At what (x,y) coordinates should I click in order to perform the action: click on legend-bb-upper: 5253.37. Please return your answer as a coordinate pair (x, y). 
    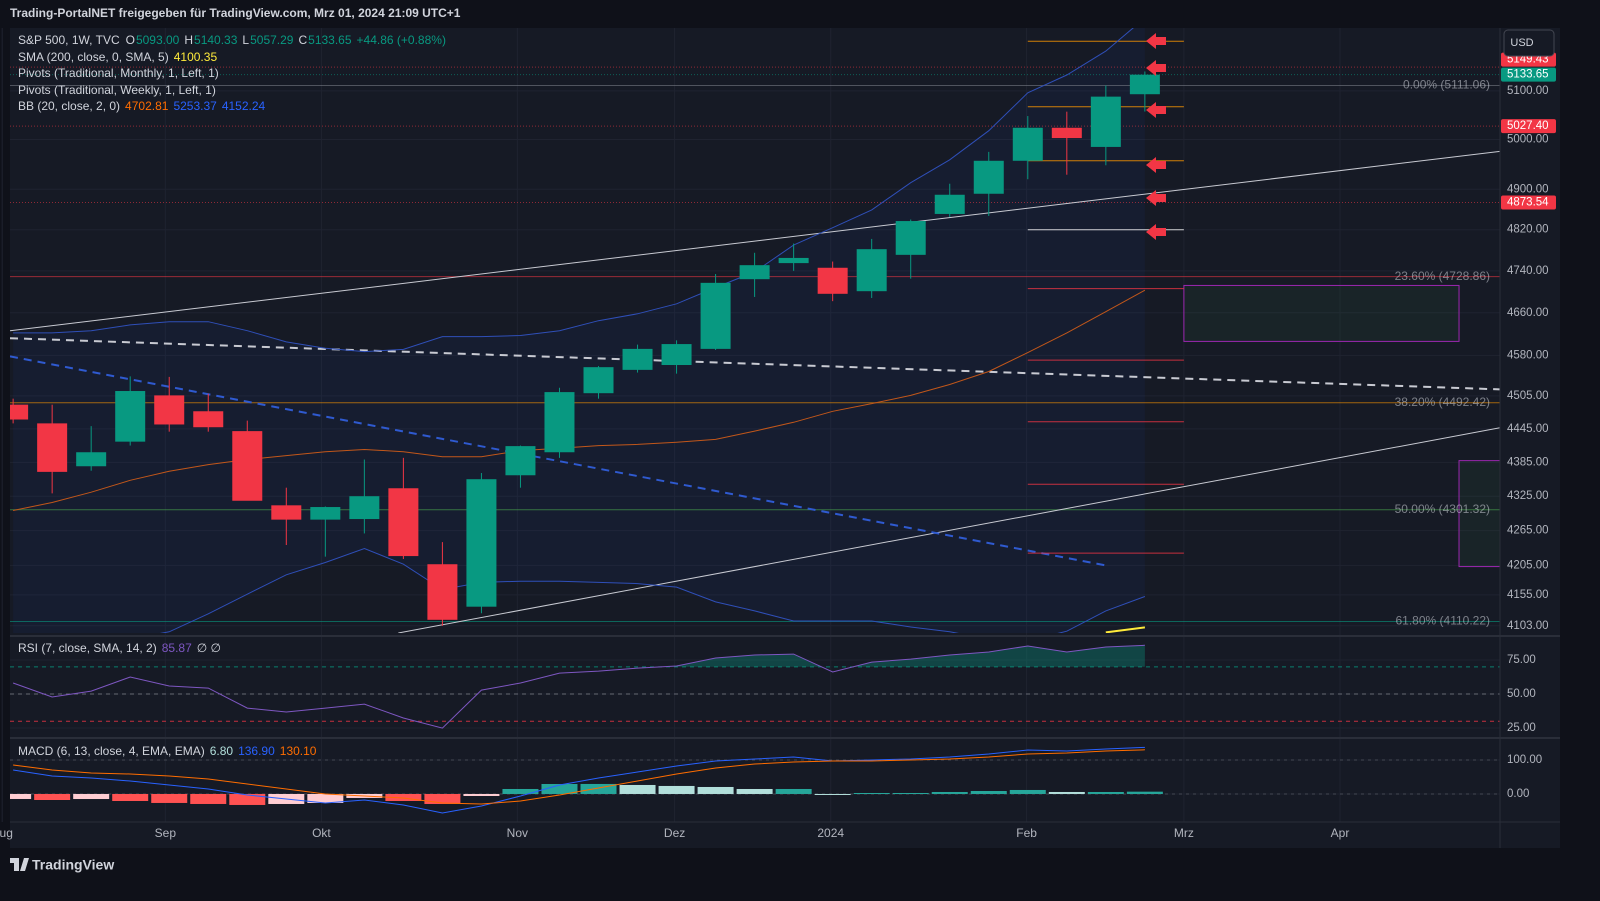
    Looking at the image, I should click on (195, 106).